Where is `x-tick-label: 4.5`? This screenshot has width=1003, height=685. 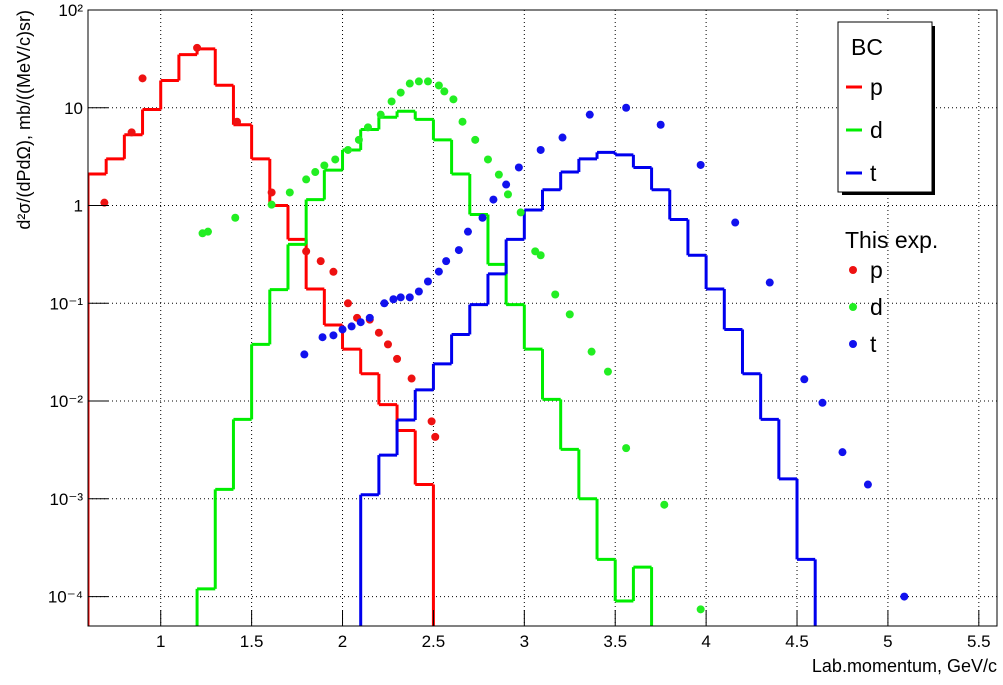 x-tick-label: 4.5 is located at coordinates (797, 641).